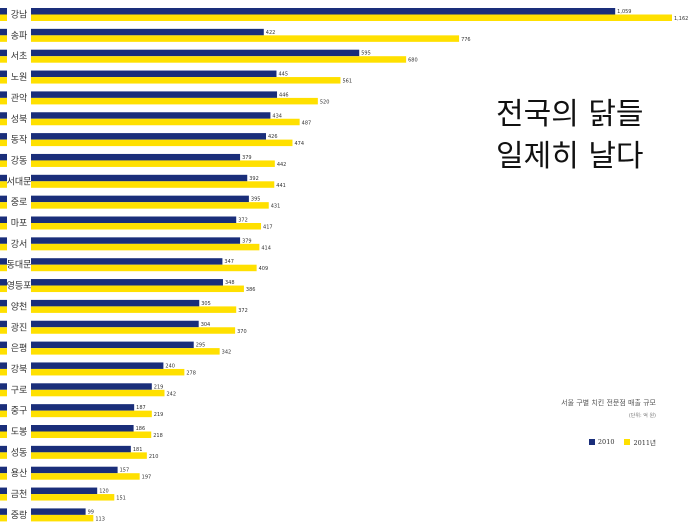 This screenshot has height=530, width=700. Describe the element at coordinates (170, 366) in the screenshot. I see `value-label-2010: 240` at that location.